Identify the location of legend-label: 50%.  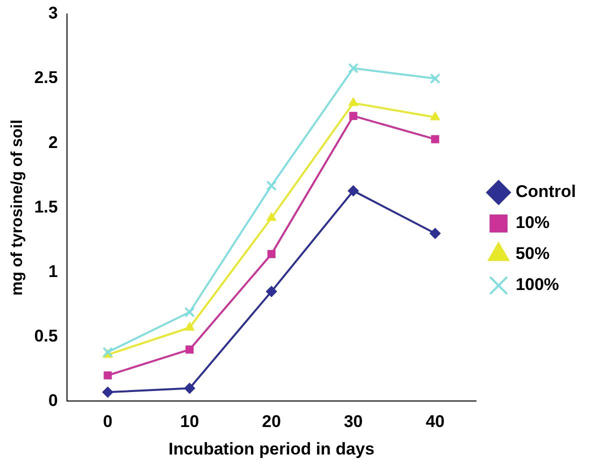
(533, 254).